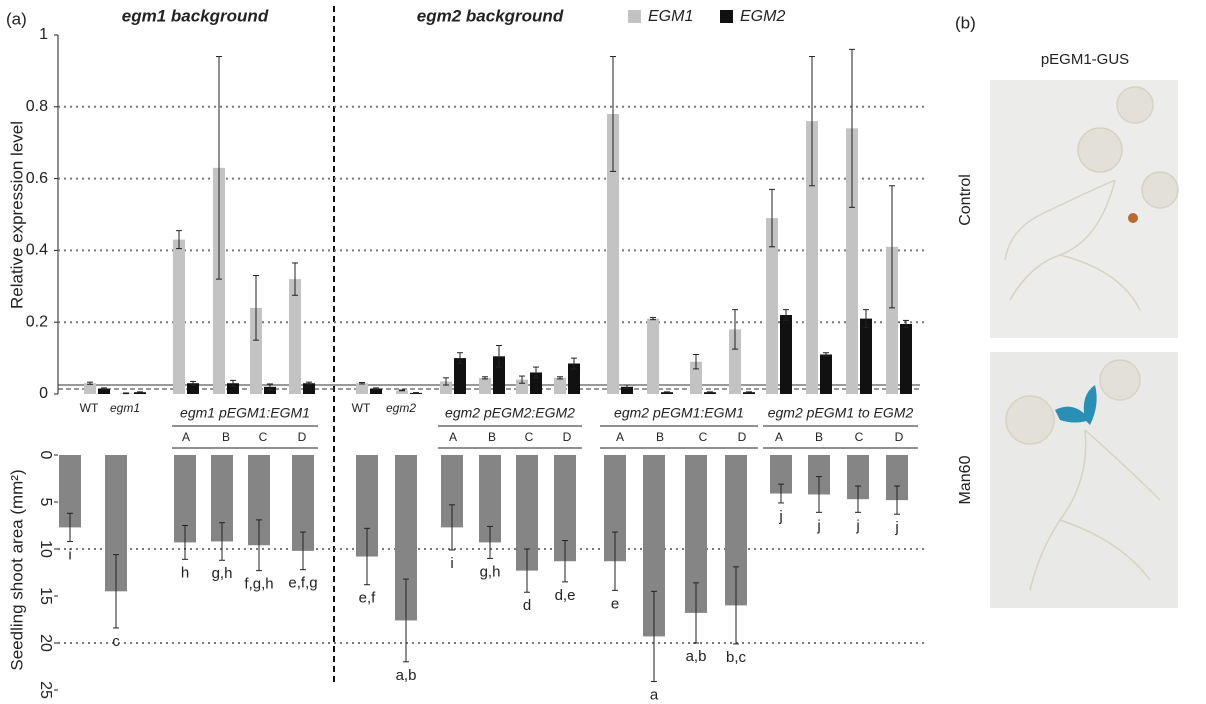  I want to click on panel-title: pEGM1-GUS, so click(1085, 59).